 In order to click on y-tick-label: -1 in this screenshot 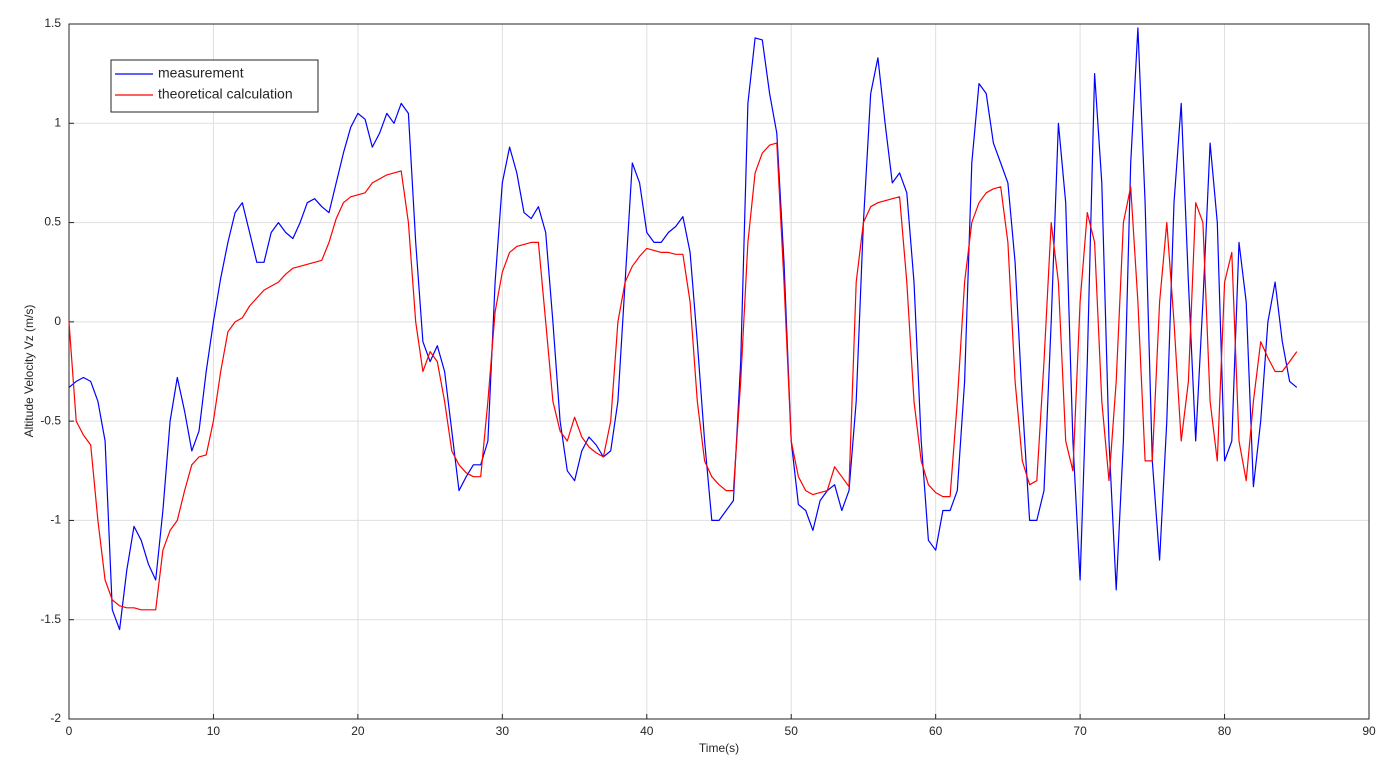, I will do `click(55, 520)`.